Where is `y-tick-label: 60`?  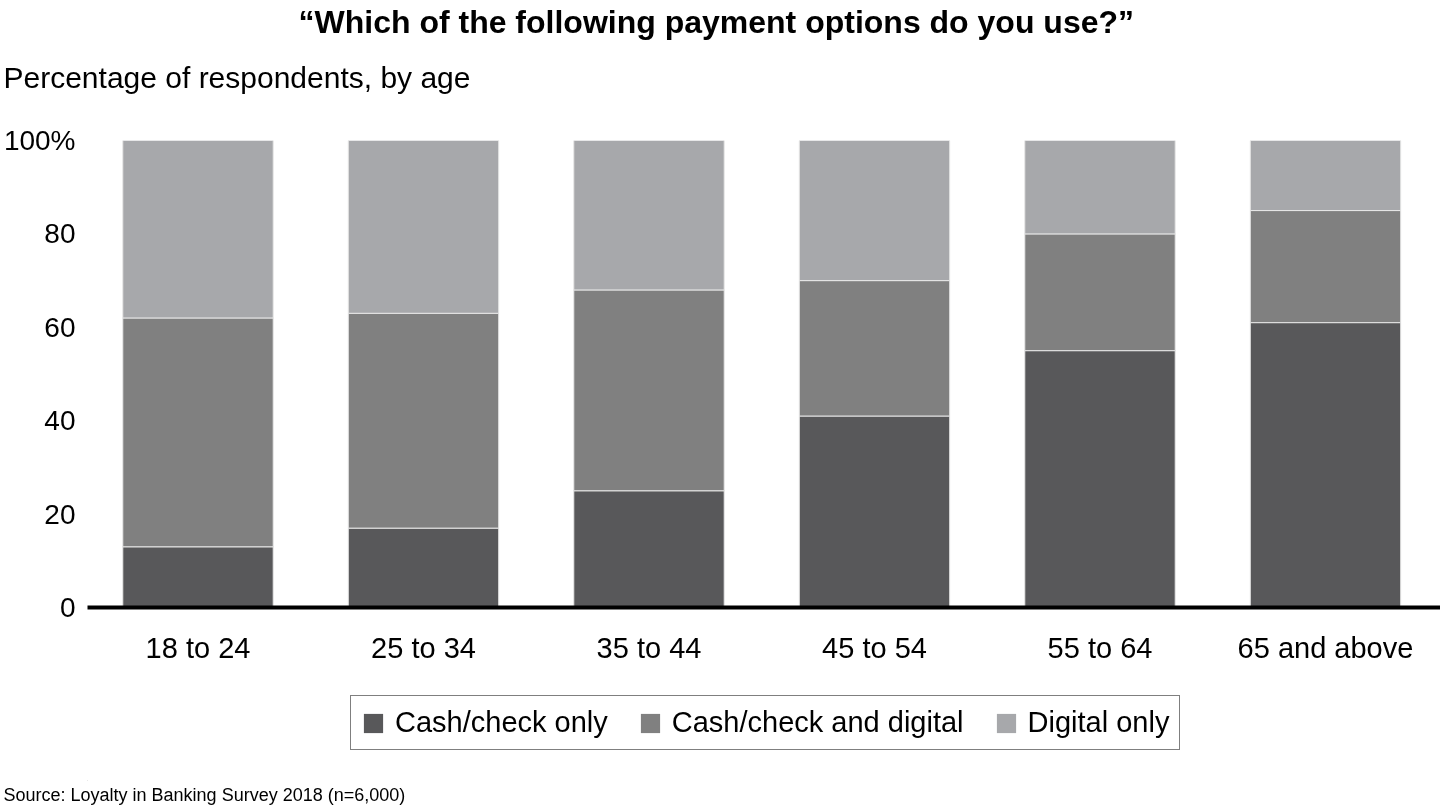
y-tick-label: 60 is located at coordinates (60, 327).